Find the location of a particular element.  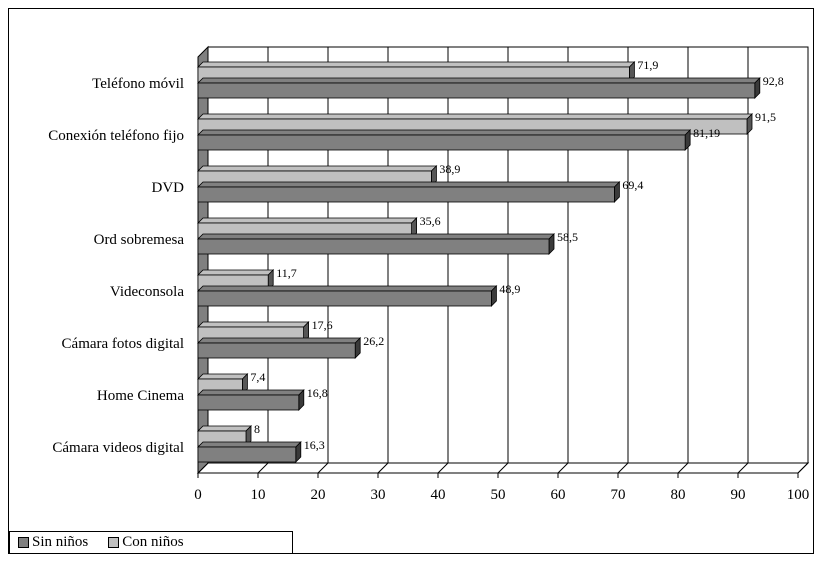

x-tick-label: 60 is located at coordinates (558, 495).